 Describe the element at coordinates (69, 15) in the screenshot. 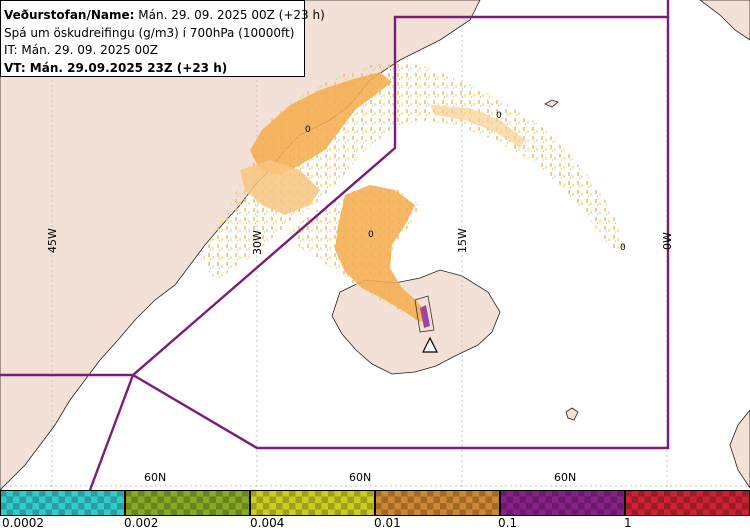

I see `issuer-label: Veðurstofan/Name:` at that location.